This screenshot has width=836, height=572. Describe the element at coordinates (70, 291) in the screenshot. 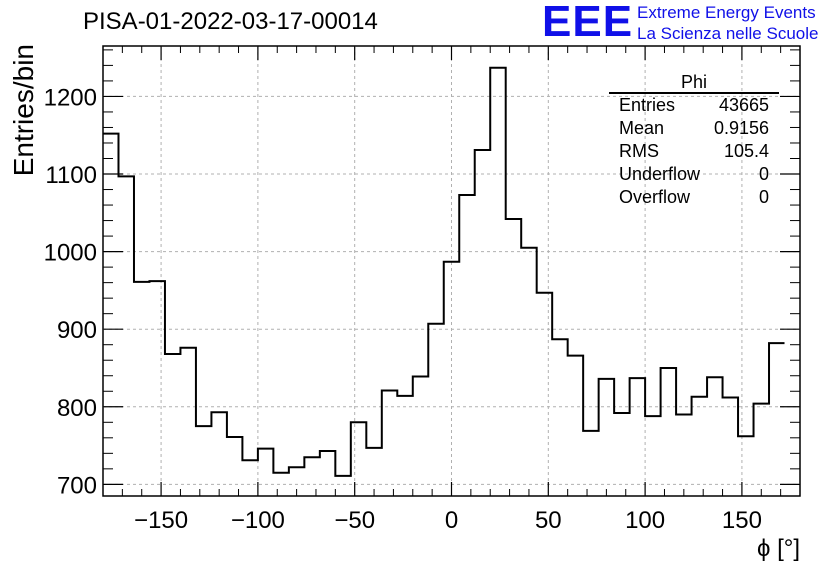

I see `y-tick-labels: 700 800 900 1000 1100 1200` at that location.